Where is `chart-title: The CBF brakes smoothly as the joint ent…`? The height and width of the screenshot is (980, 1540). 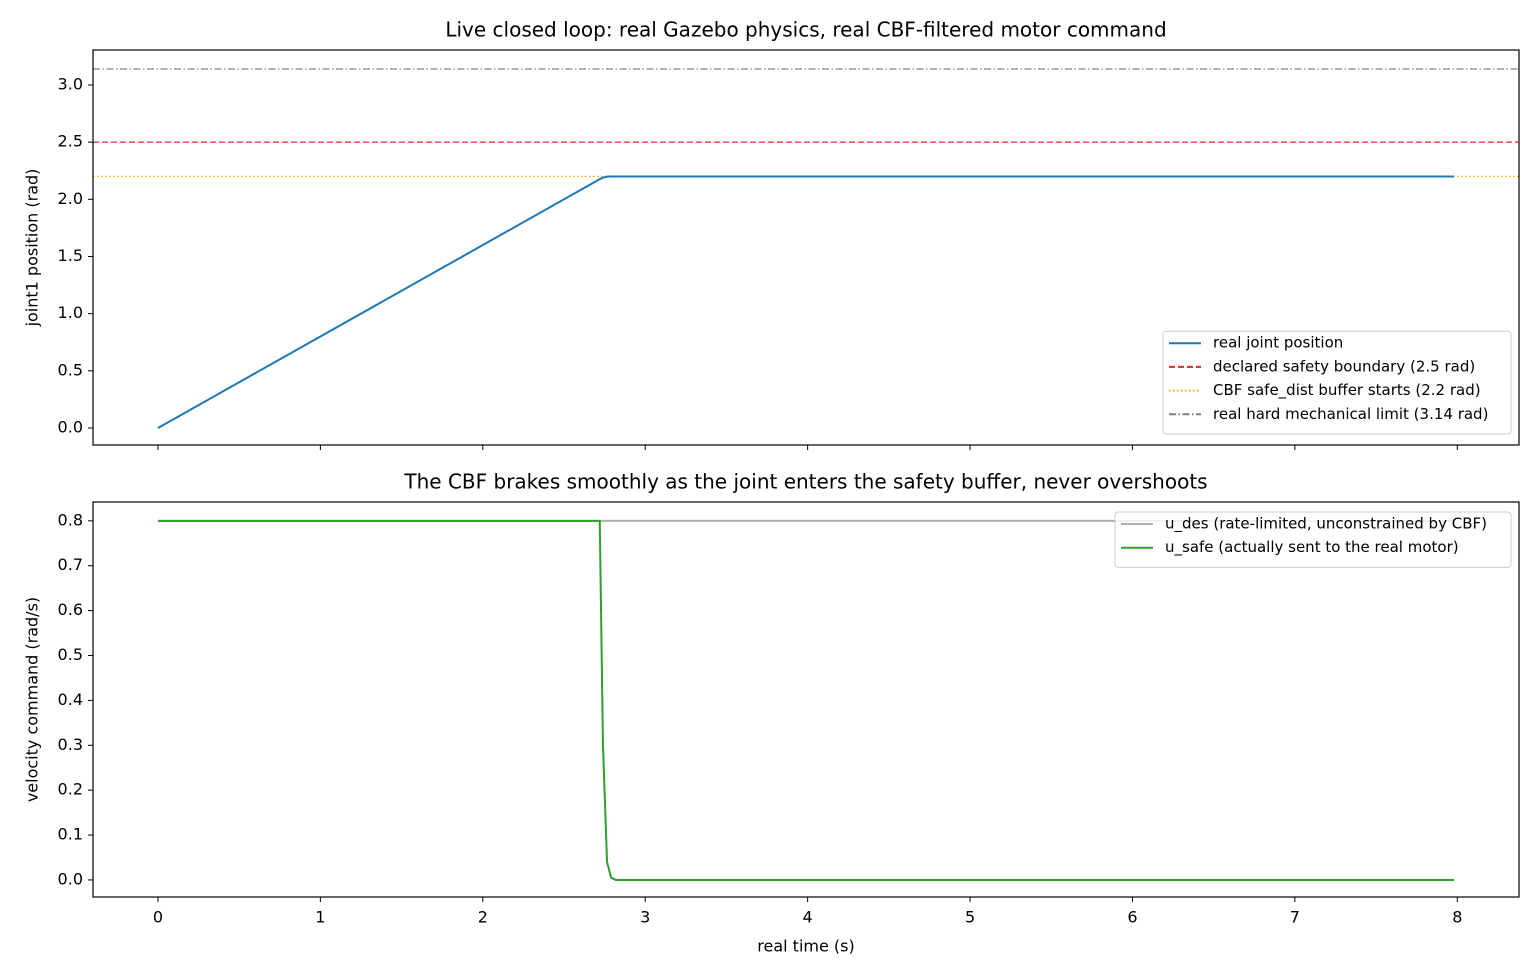
chart-title: The CBF brakes smoothly as the joint ent… is located at coordinates (805, 482).